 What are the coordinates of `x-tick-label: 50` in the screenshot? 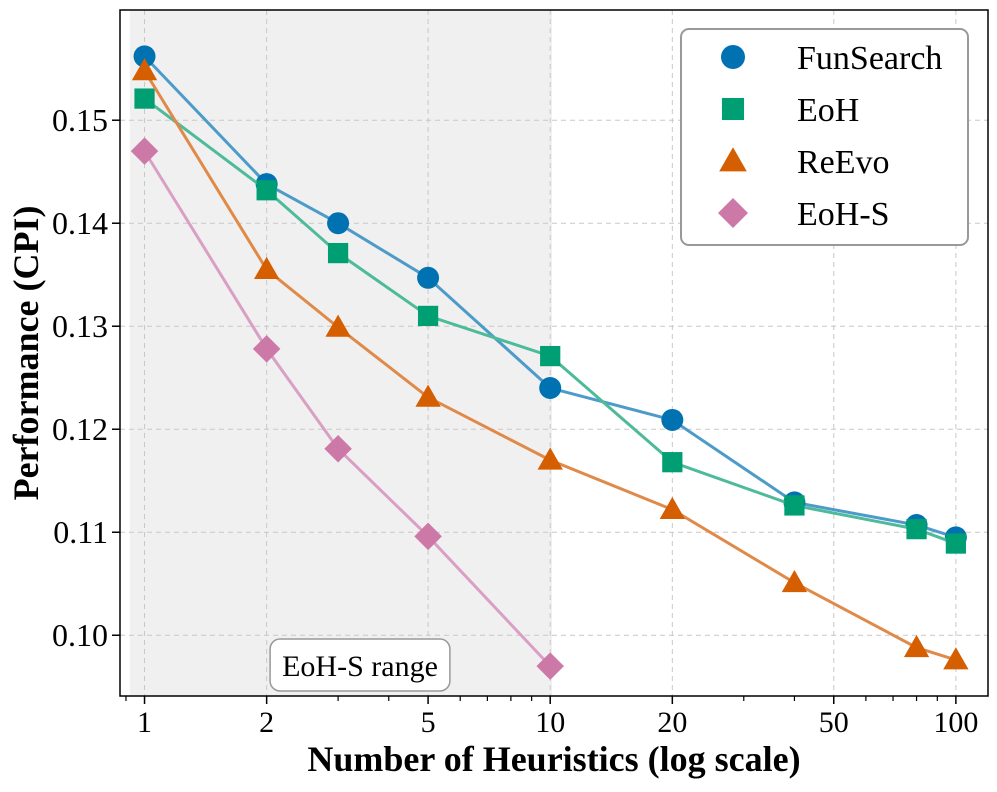 It's located at (834, 722).